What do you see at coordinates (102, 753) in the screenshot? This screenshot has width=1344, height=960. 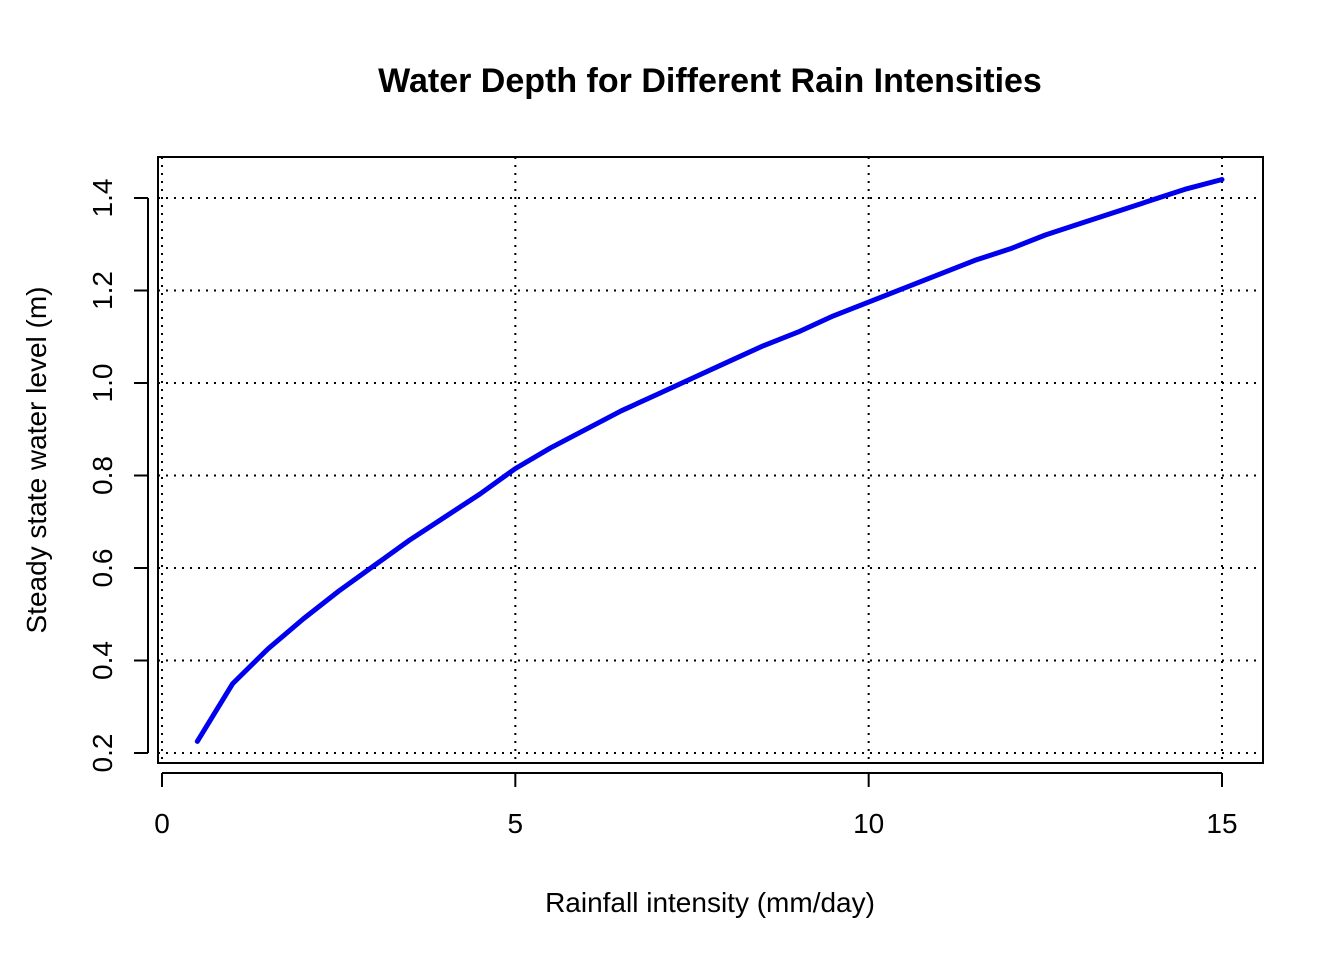 I see `y-tick-label: 0.2` at bounding box center [102, 753].